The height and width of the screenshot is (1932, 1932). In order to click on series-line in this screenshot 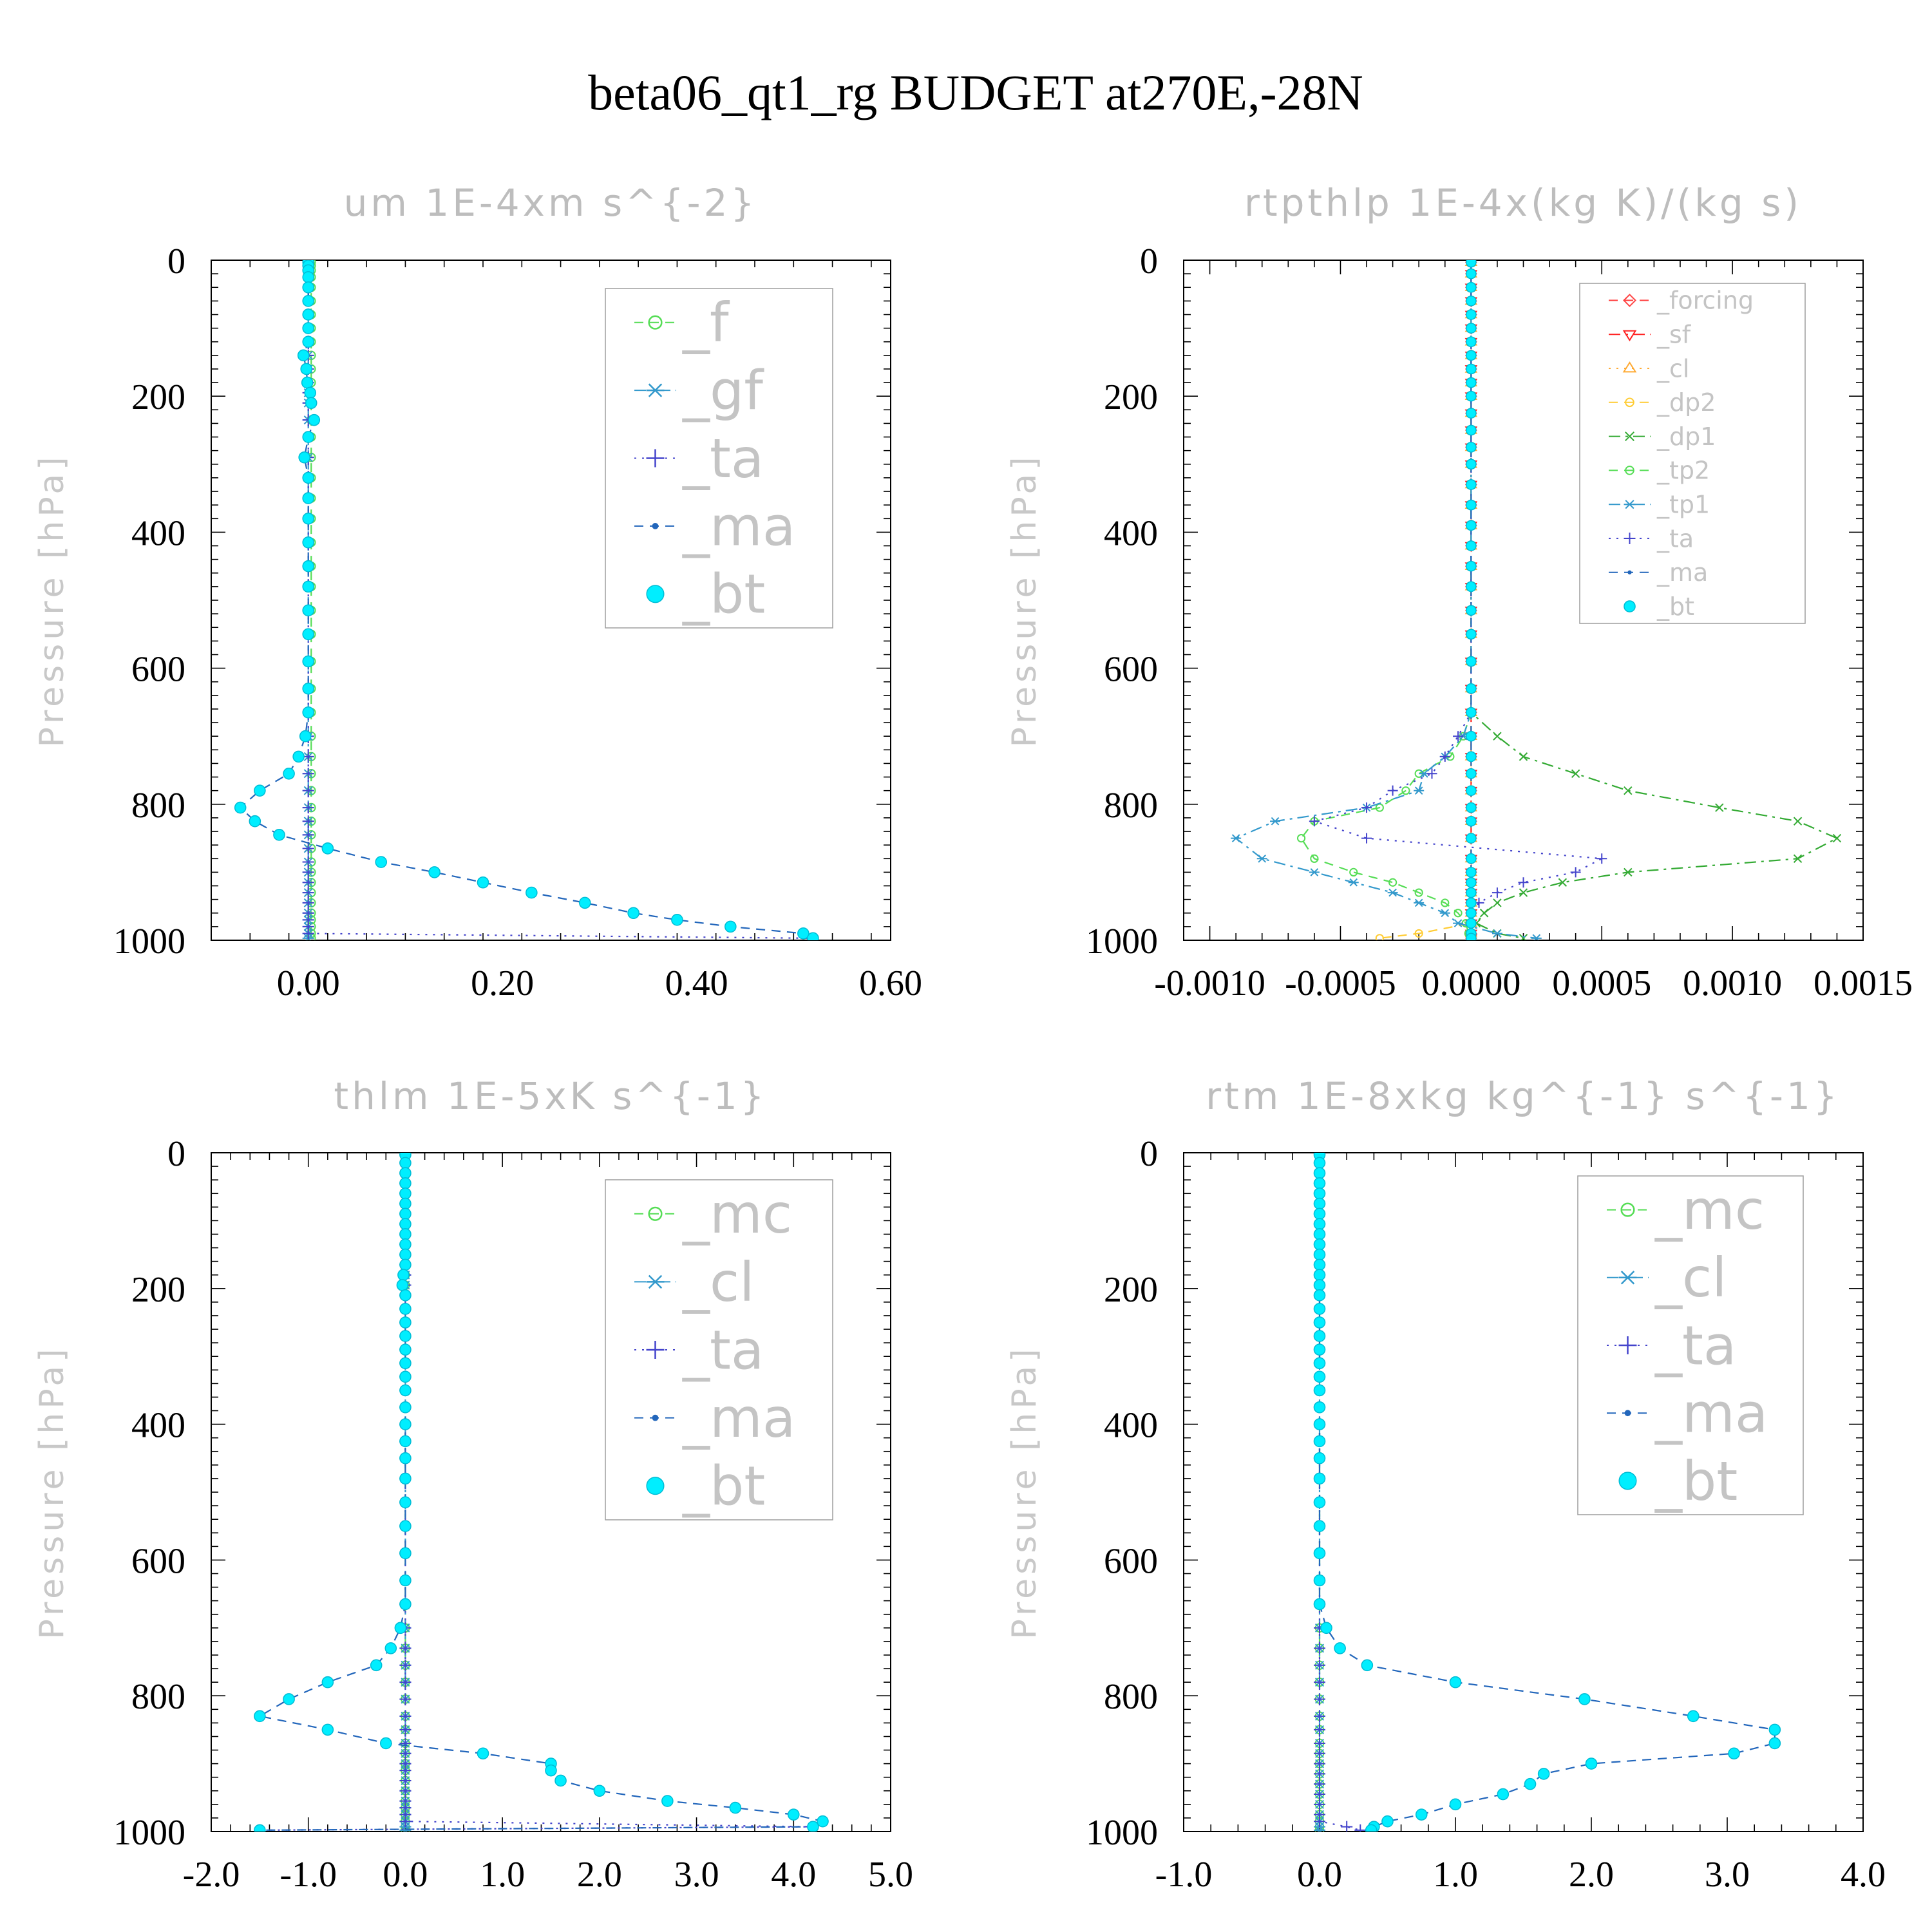, I will do `click(526, 601)`.